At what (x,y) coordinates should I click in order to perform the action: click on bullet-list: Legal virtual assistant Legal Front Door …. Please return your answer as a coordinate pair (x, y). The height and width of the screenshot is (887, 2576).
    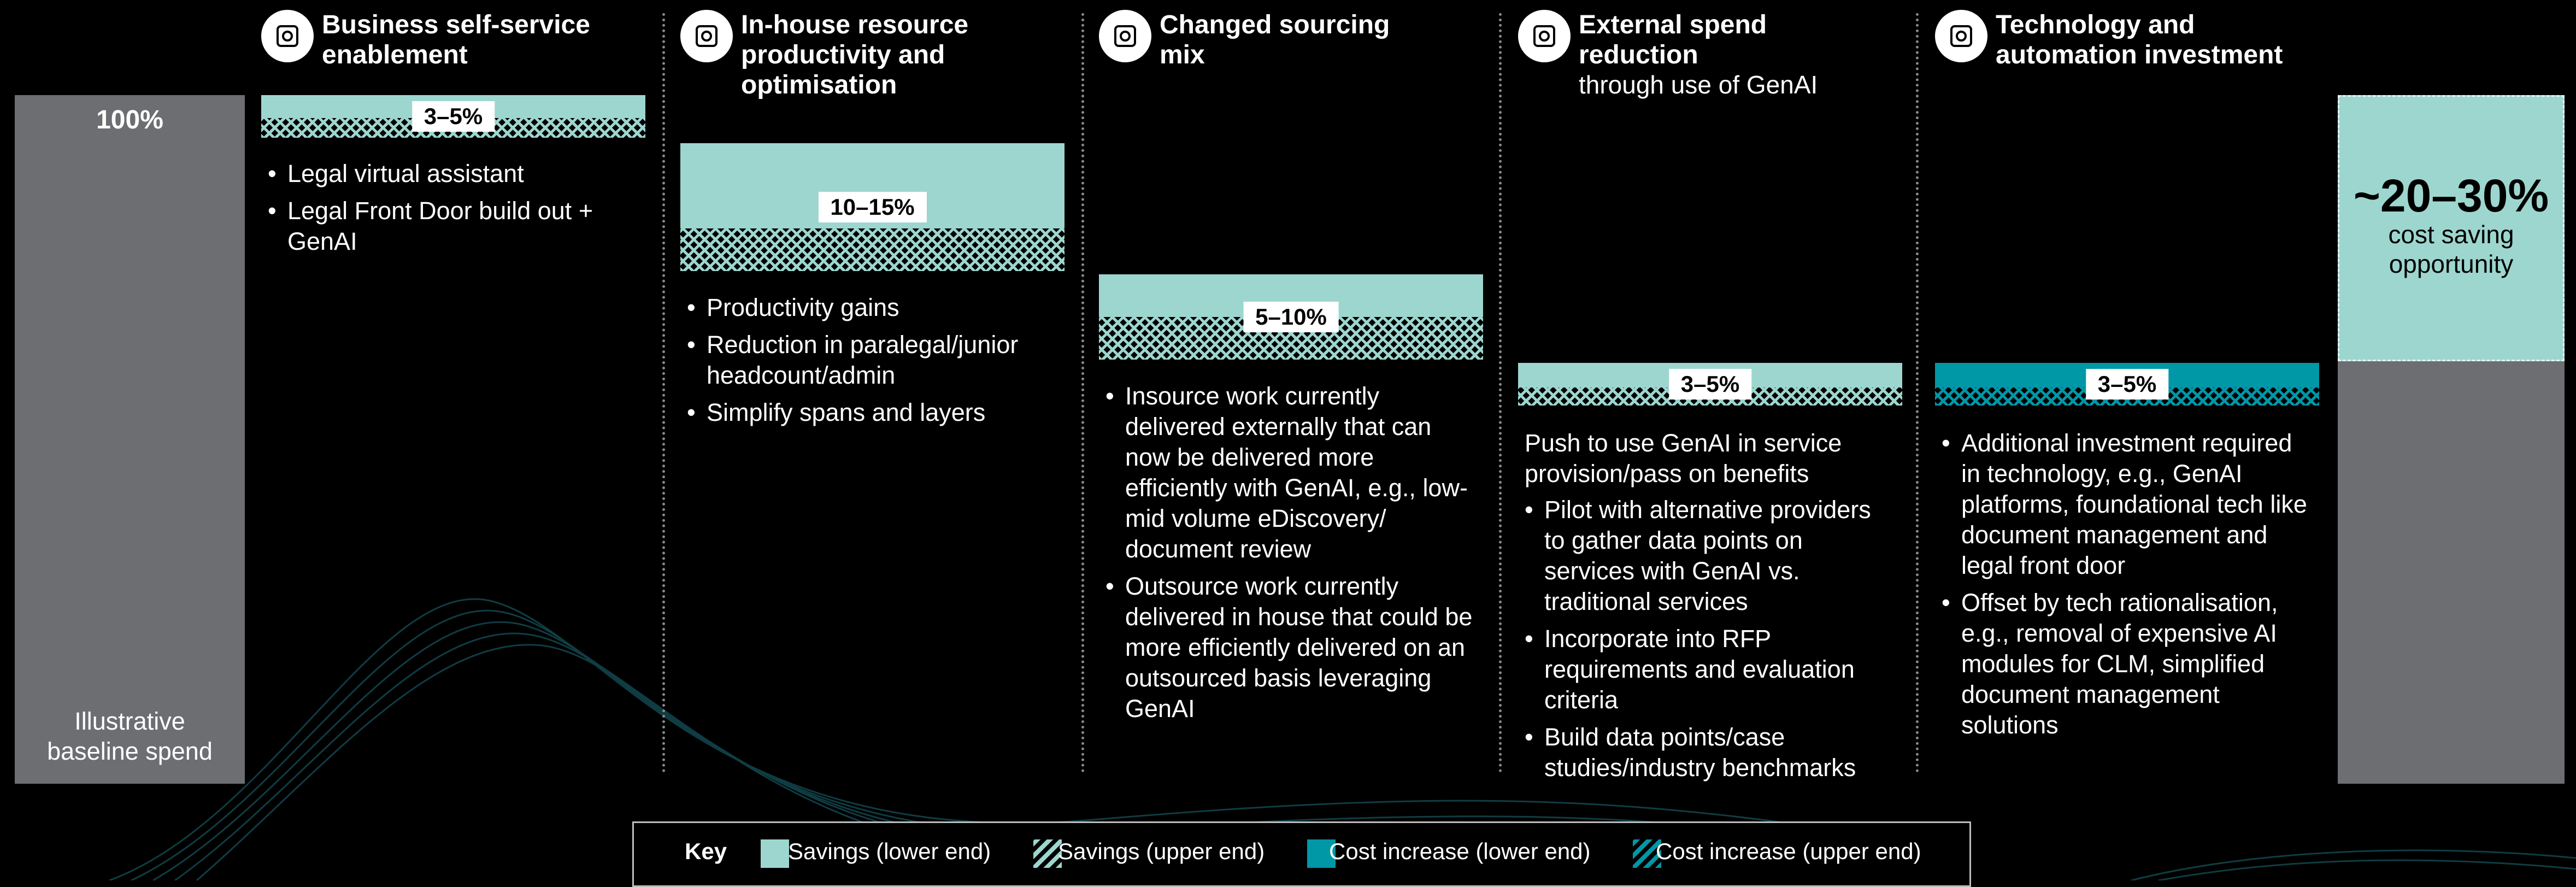
    Looking at the image, I should click on (454, 207).